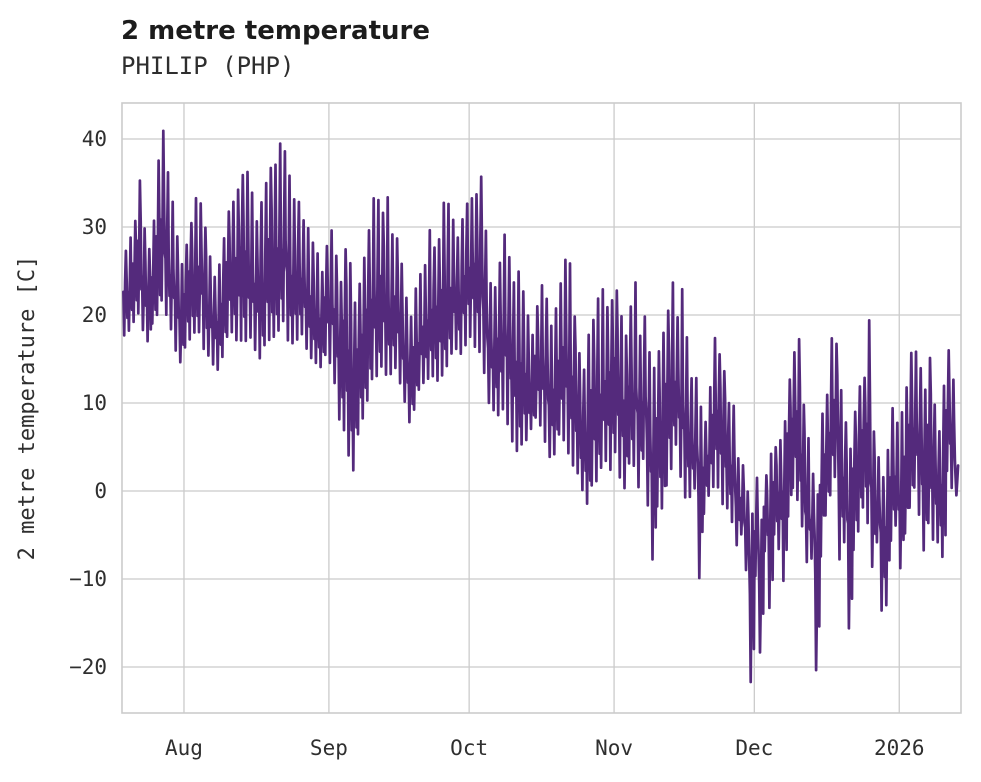 The width and height of the screenshot is (981, 782). What do you see at coordinates (545, 748) in the screenshot?
I see `x-axis-tick-labels: Aug Sep Oct Nov Dec 2026` at bounding box center [545, 748].